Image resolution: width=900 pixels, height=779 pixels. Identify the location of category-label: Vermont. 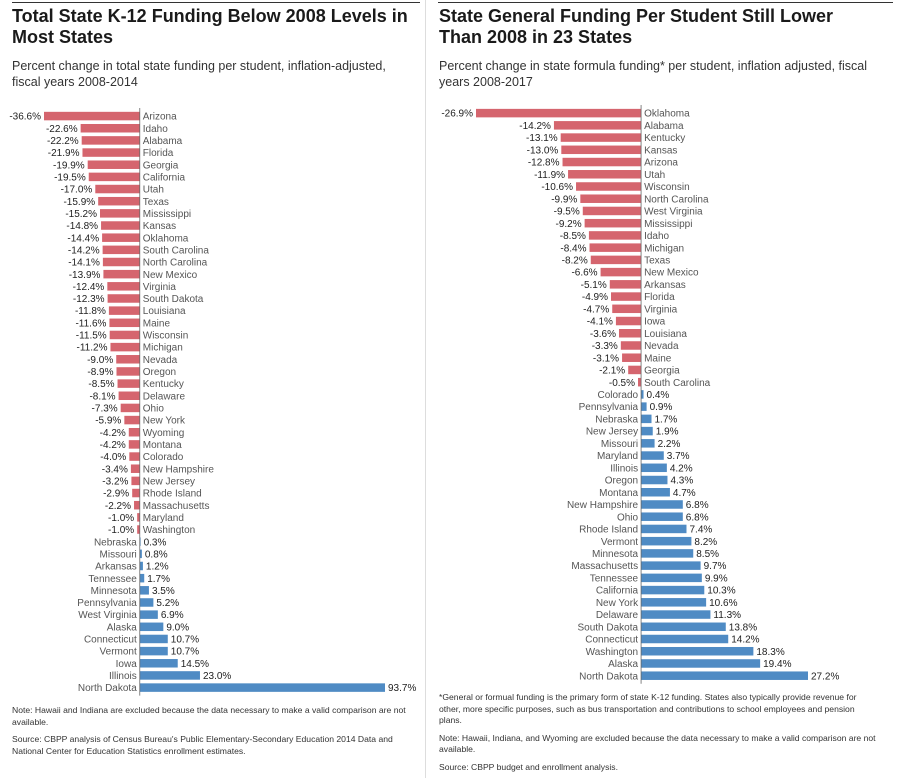
(619, 542).